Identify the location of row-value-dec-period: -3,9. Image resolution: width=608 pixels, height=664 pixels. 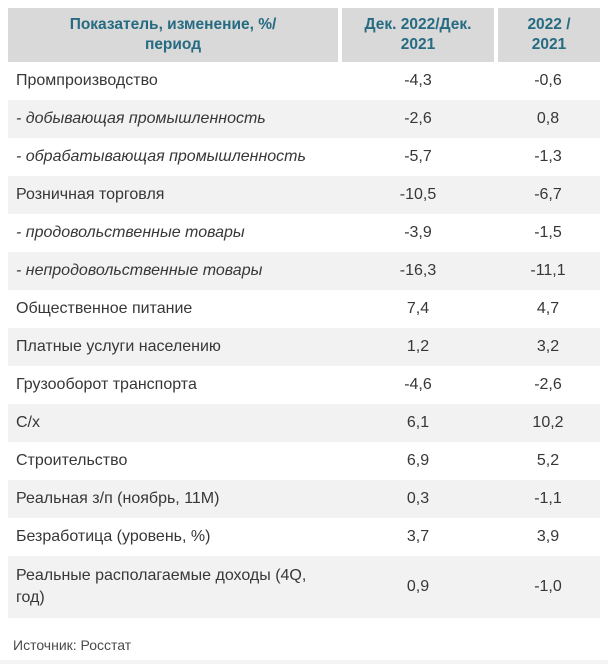
(418, 232).